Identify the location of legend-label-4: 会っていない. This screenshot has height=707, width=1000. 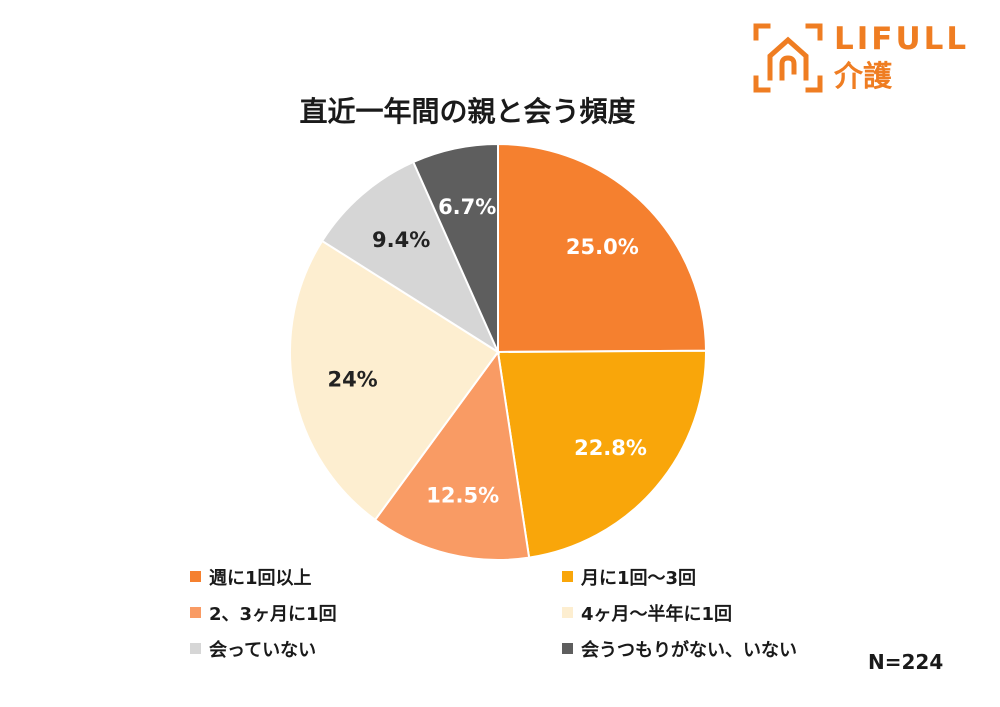
(263, 650).